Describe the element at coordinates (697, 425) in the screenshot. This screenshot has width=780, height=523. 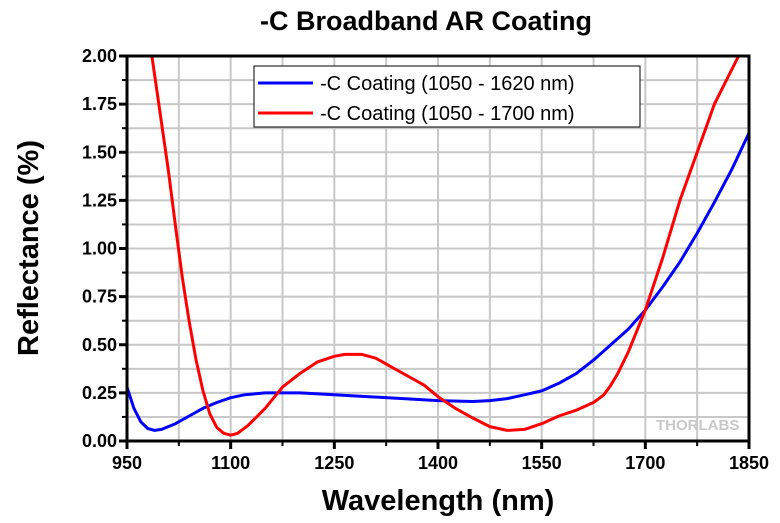
I see `thorlabs-watermark: THORLABS` at that location.